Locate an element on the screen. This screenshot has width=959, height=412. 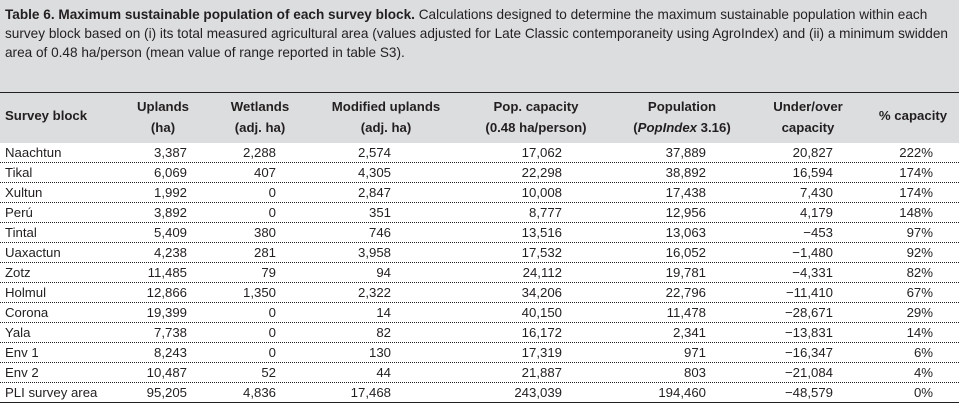
cell-popcap: 21,887 is located at coordinates (541, 372).